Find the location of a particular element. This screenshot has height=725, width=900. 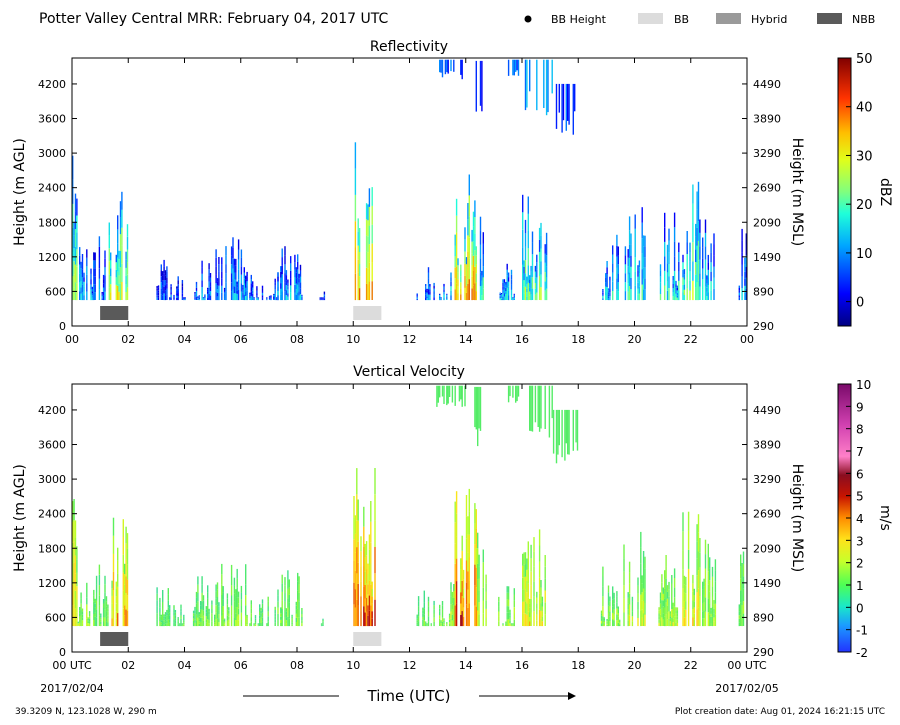

y-tick-label-right: 290 is located at coordinates (763, 326).